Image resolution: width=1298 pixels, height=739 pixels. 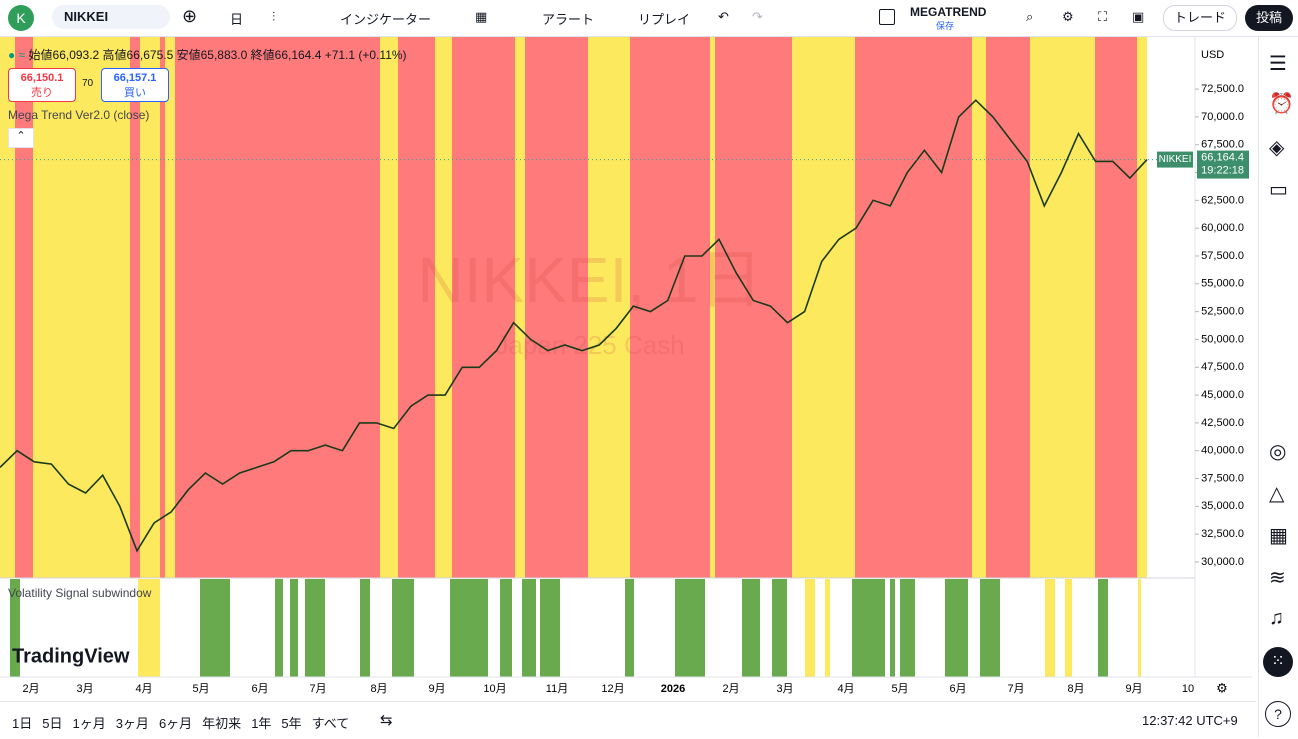 What do you see at coordinates (1139, 628) in the screenshot?
I see `signal-band` at bounding box center [1139, 628].